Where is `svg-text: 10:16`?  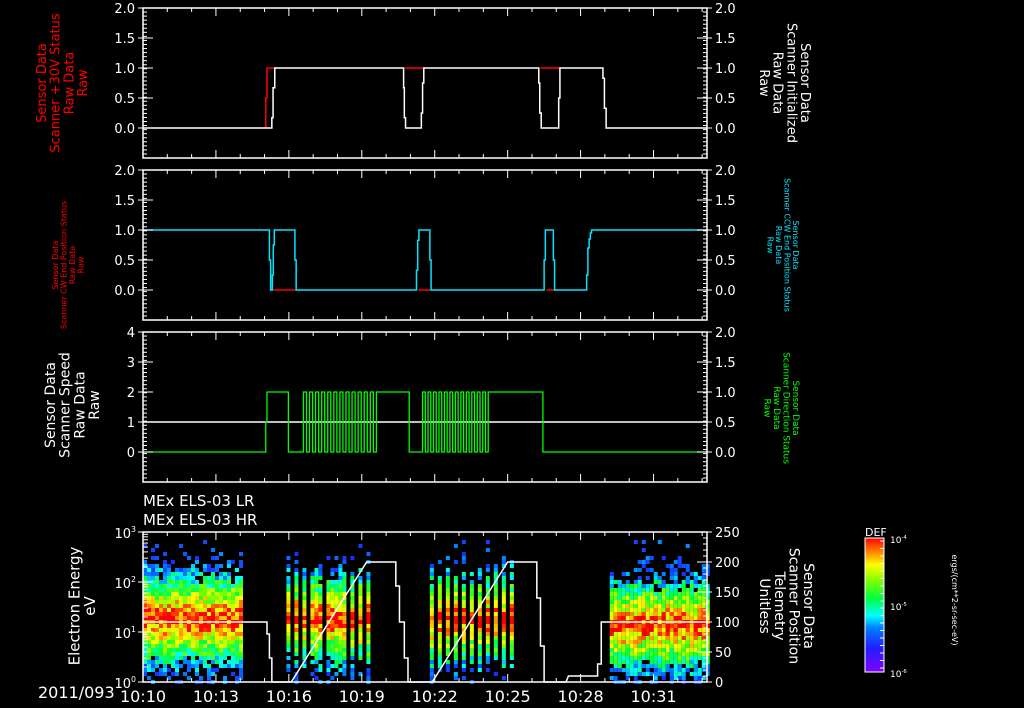
svg-text: 10:16 is located at coordinates (289, 696).